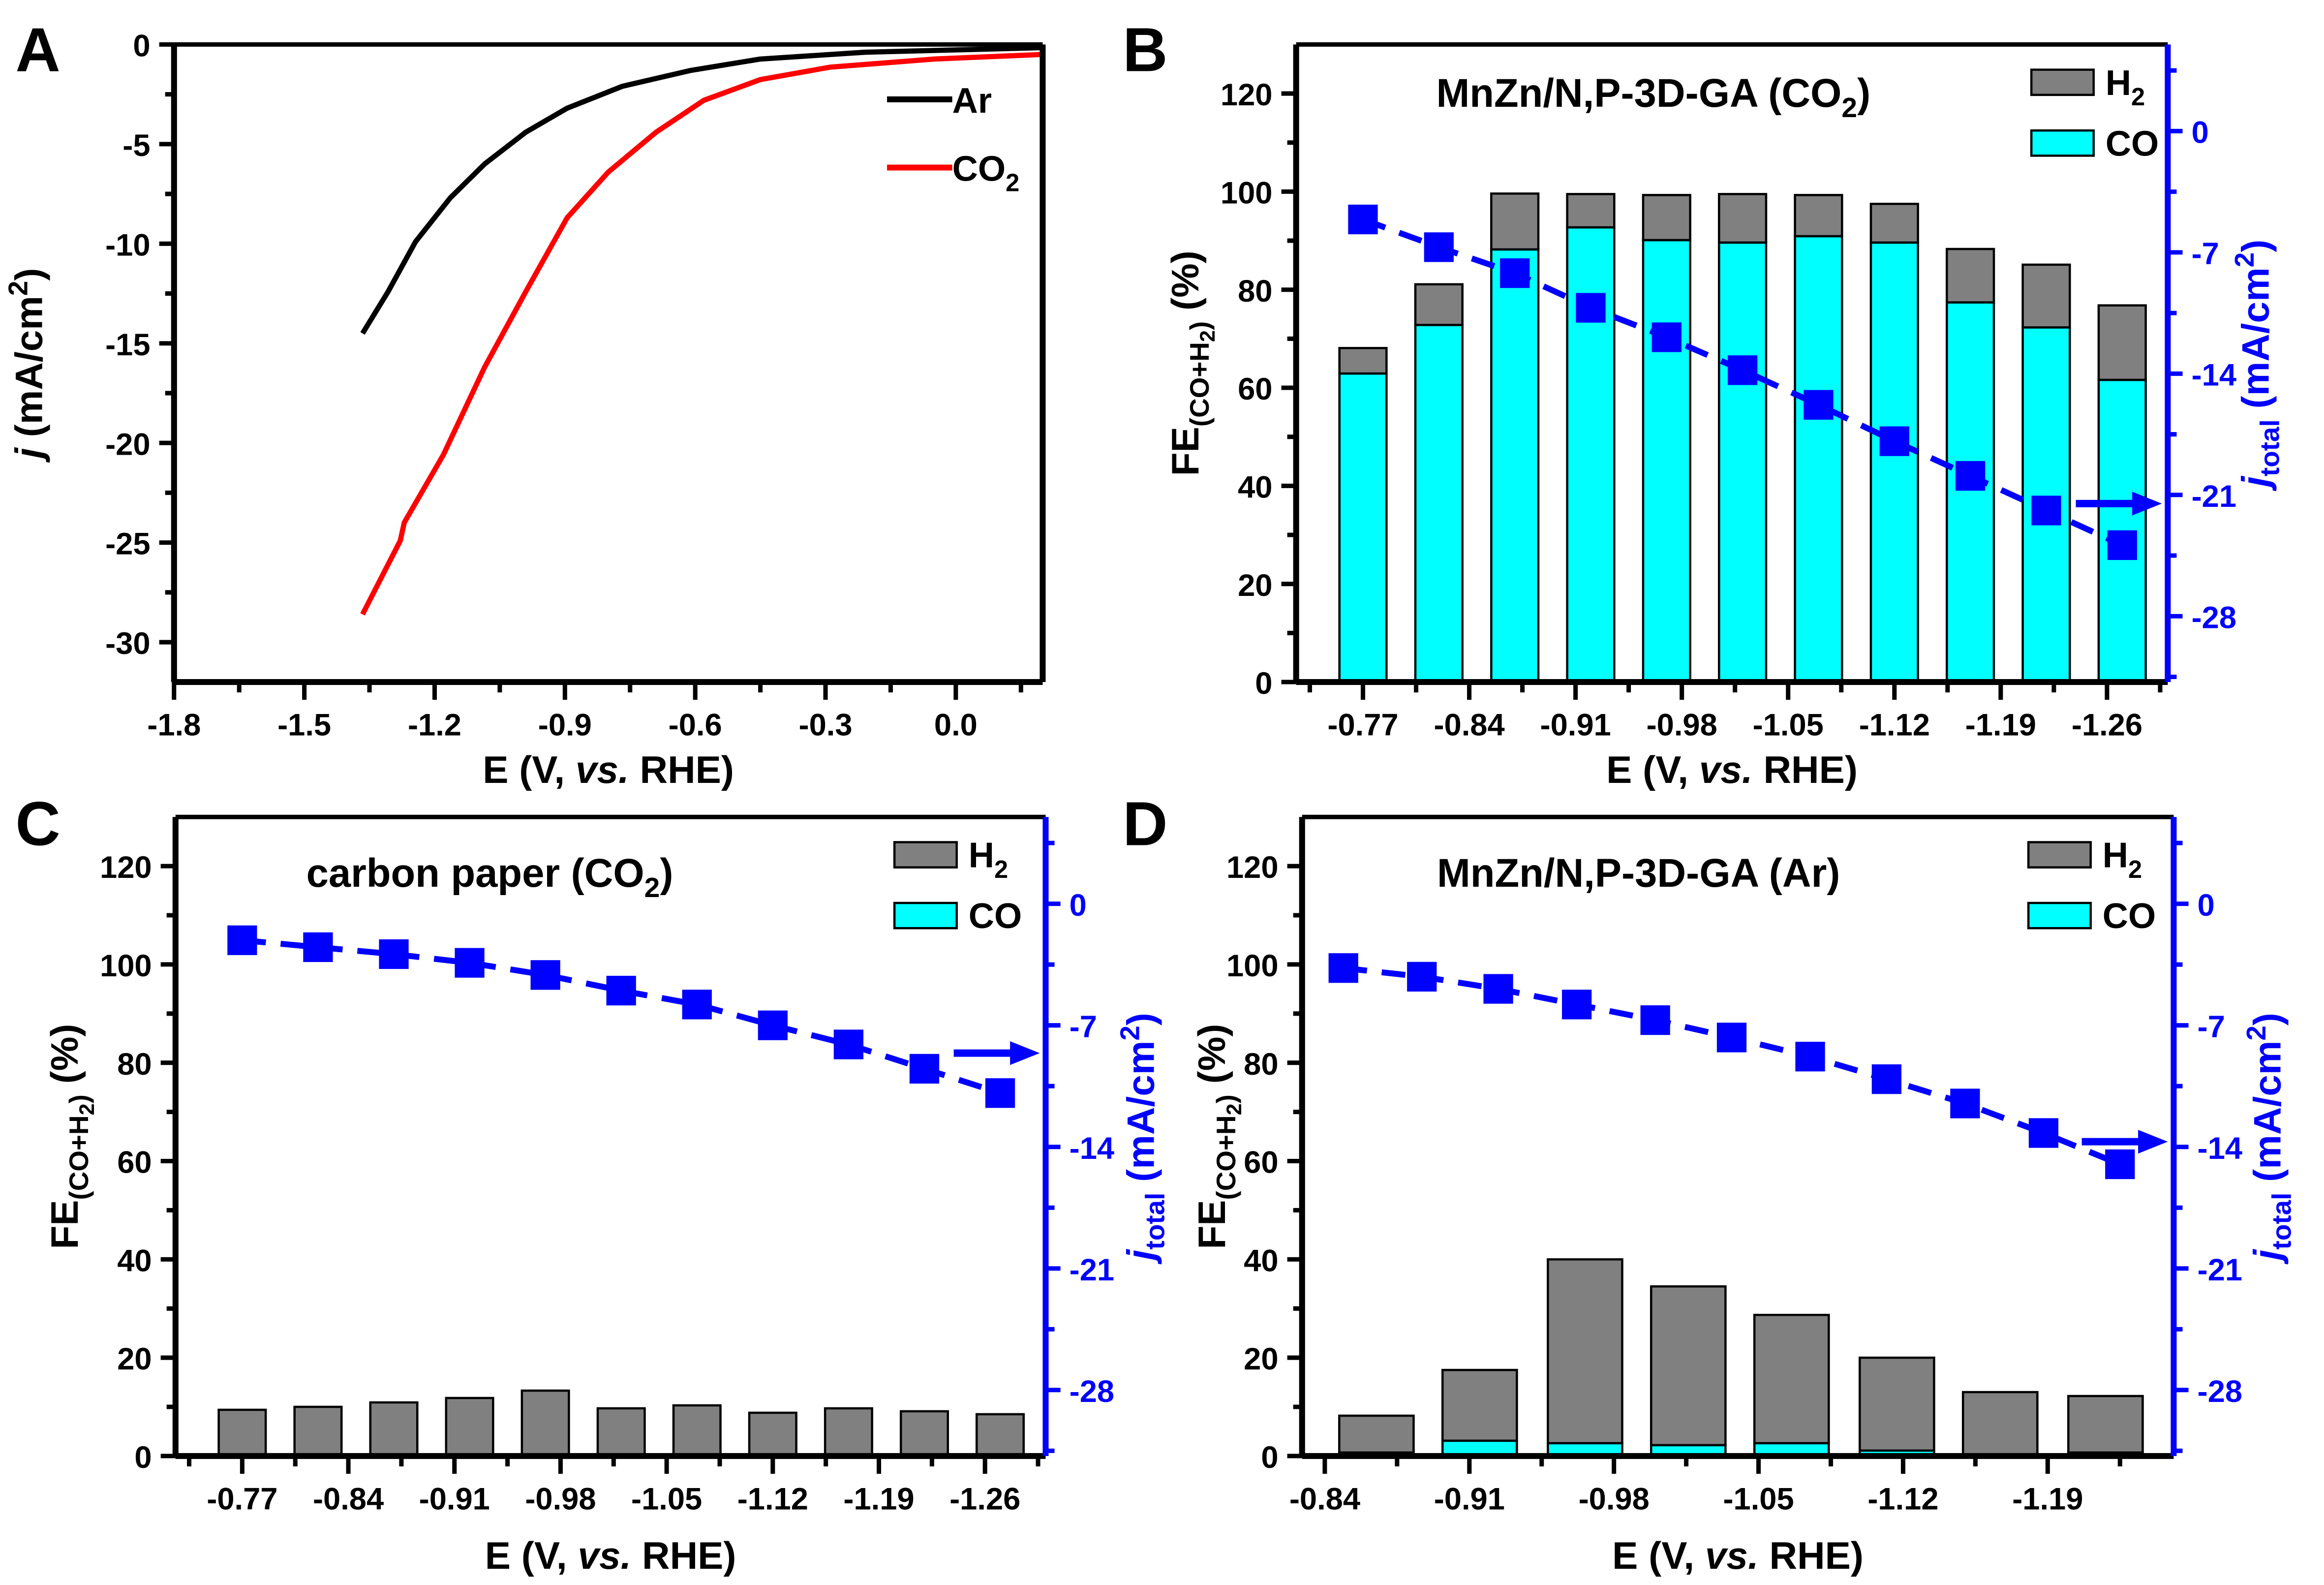  I want to click on panel-annotation-part: MnZn/N,P-3D-GA (Ar), so click(1638, 874).